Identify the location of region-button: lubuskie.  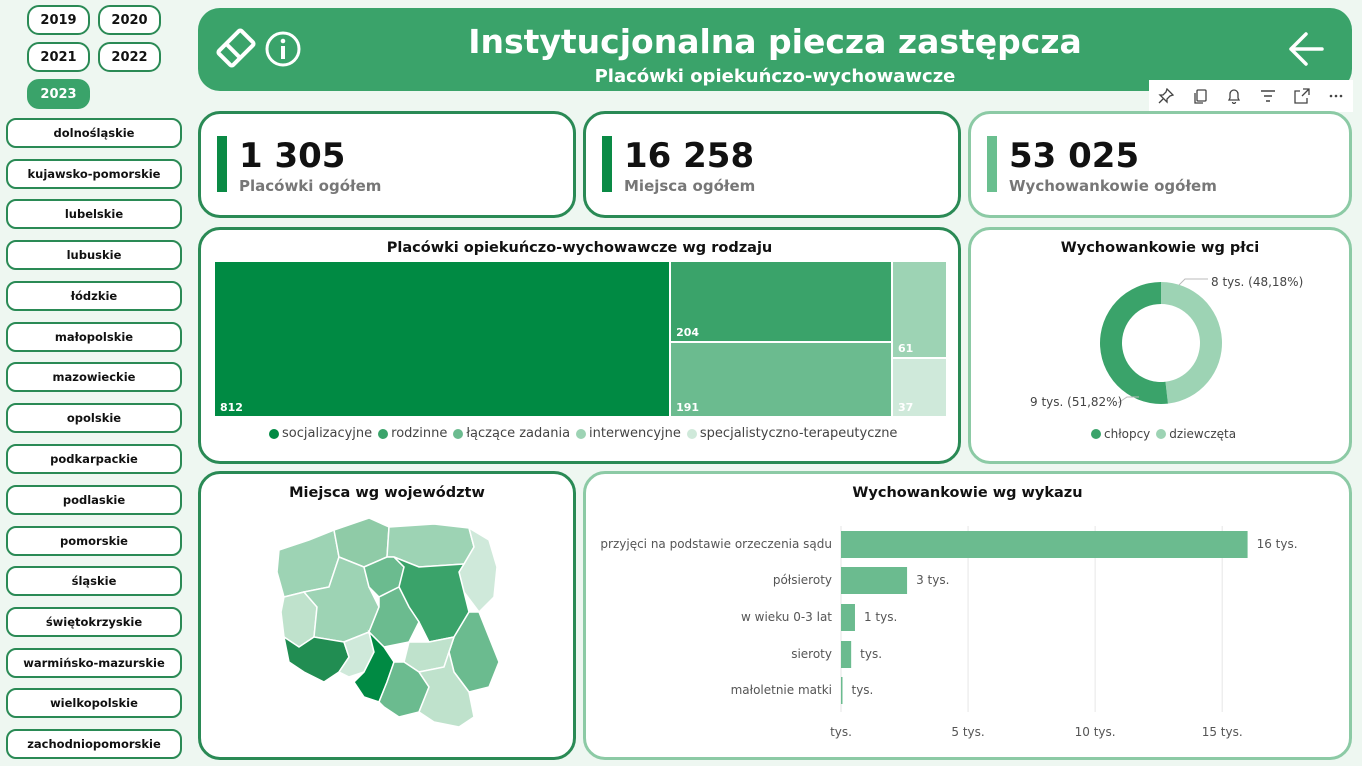
(94, 255).